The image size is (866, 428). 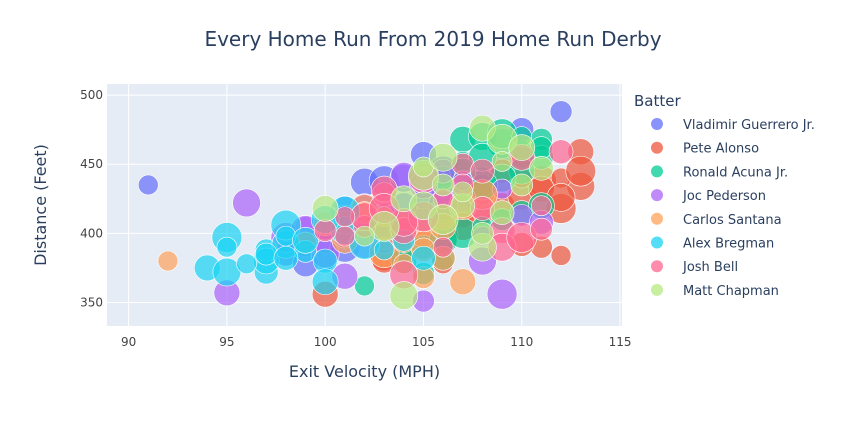 I want to click on y-tick-label: 500, so click(x=91, y=95).